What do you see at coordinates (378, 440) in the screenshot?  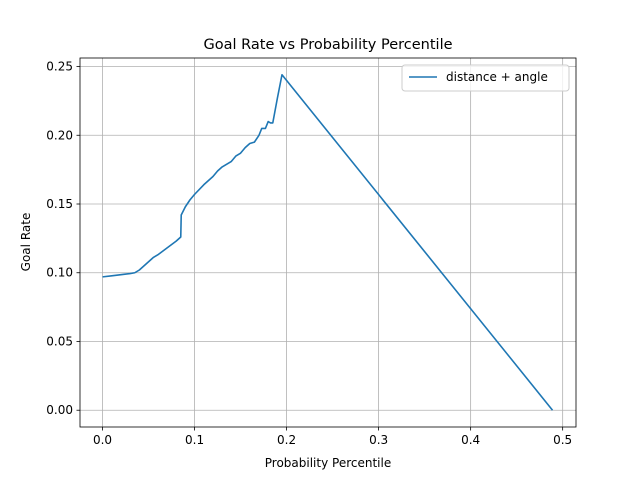 I see `x-tick-label: 0.3` at bounding box center [378, 440].